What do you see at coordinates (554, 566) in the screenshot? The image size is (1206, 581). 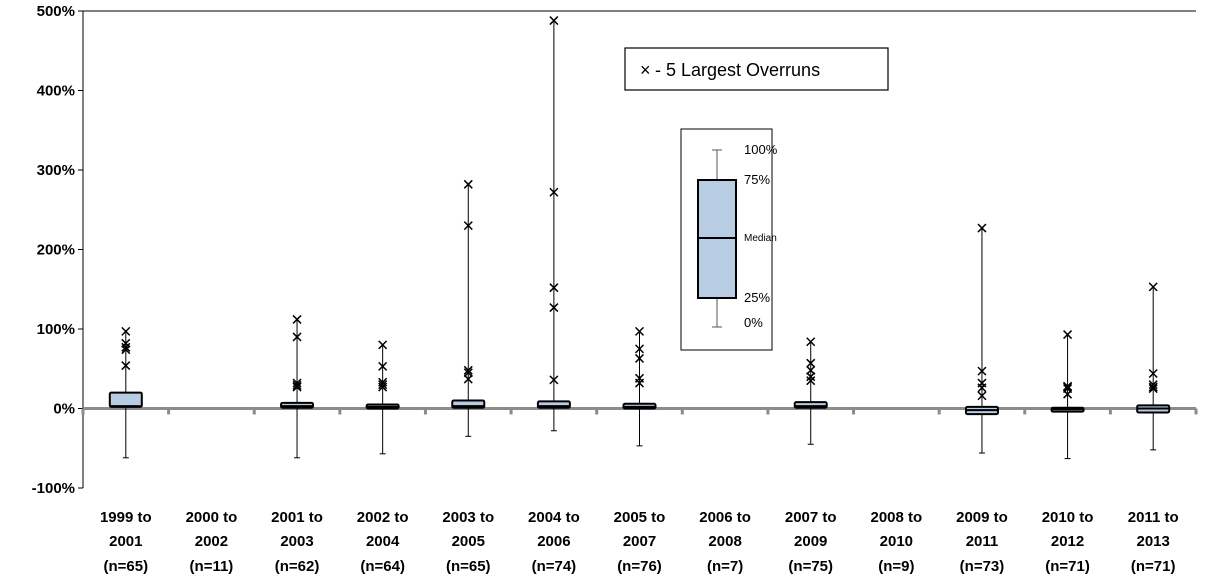 I see `x-label-count: (n=74)` at bounding box center [554, 566].